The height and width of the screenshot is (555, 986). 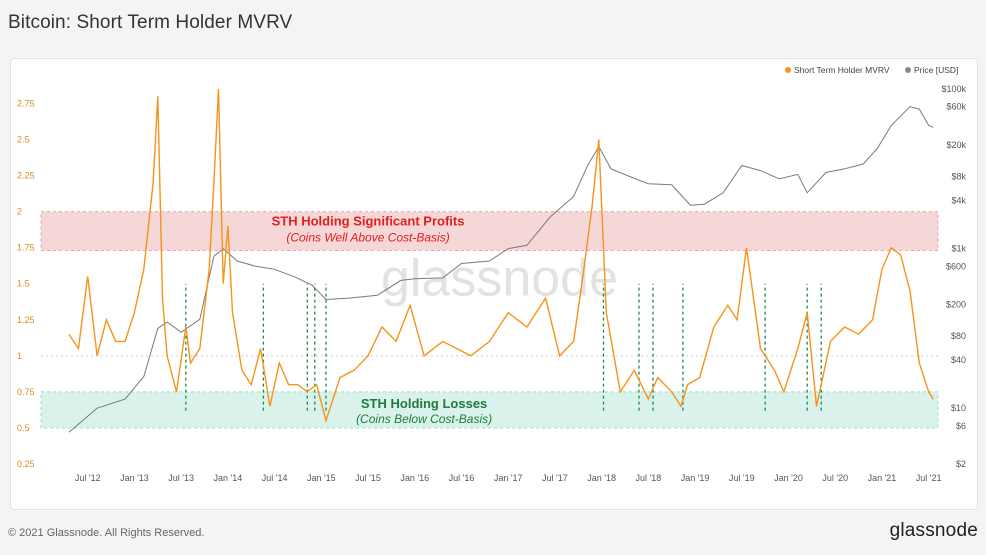 What do you see at coordinates (150, 22) in the screenshot?
I see `page-title: Bitcoin: Short Term Holder MVRV` at bounding box center [150, 22].